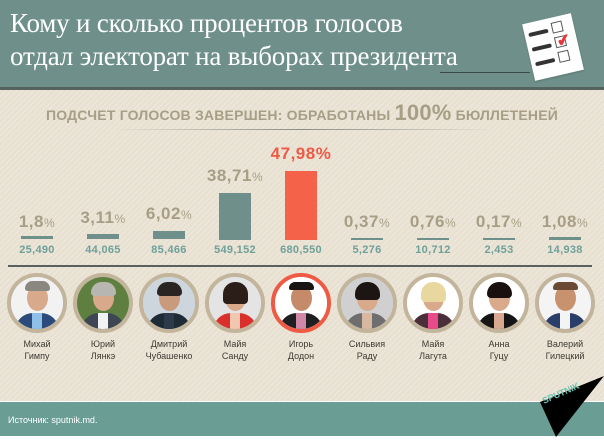 The image size is (604, 446). Describe the element at coordinates (37, 250) in the screenshot. I see `votes-count: 25,490` at that location.